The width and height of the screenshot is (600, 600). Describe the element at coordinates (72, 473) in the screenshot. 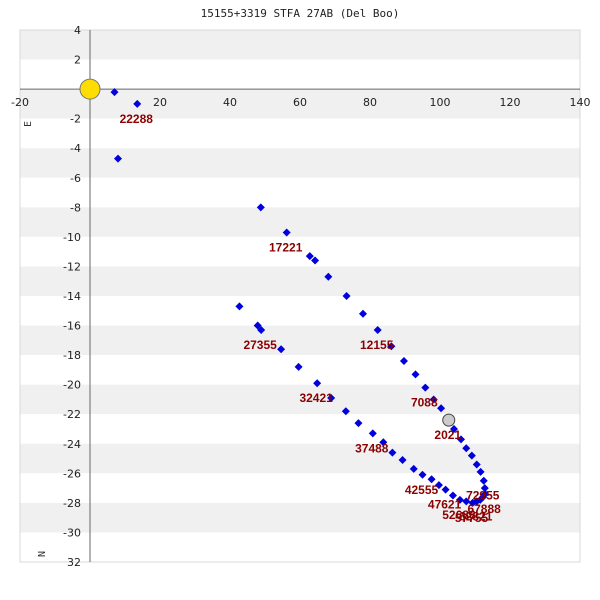

I see `y-tick-label: -26` at that location.